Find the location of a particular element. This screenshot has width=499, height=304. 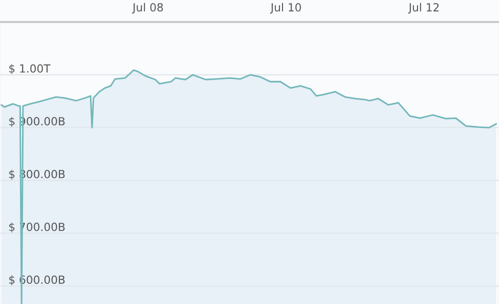

x-tick-label: Jul 08 is located at coordinates (147, 8).